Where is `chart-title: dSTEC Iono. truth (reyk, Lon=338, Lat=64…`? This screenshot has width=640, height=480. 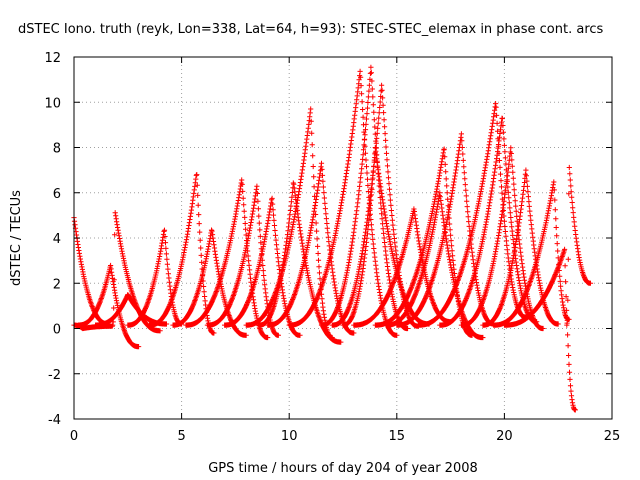
chart-title: dSTEC Iono. truth (reyk, Lon=338, Lat=64… is located at coordinates (311, 29).